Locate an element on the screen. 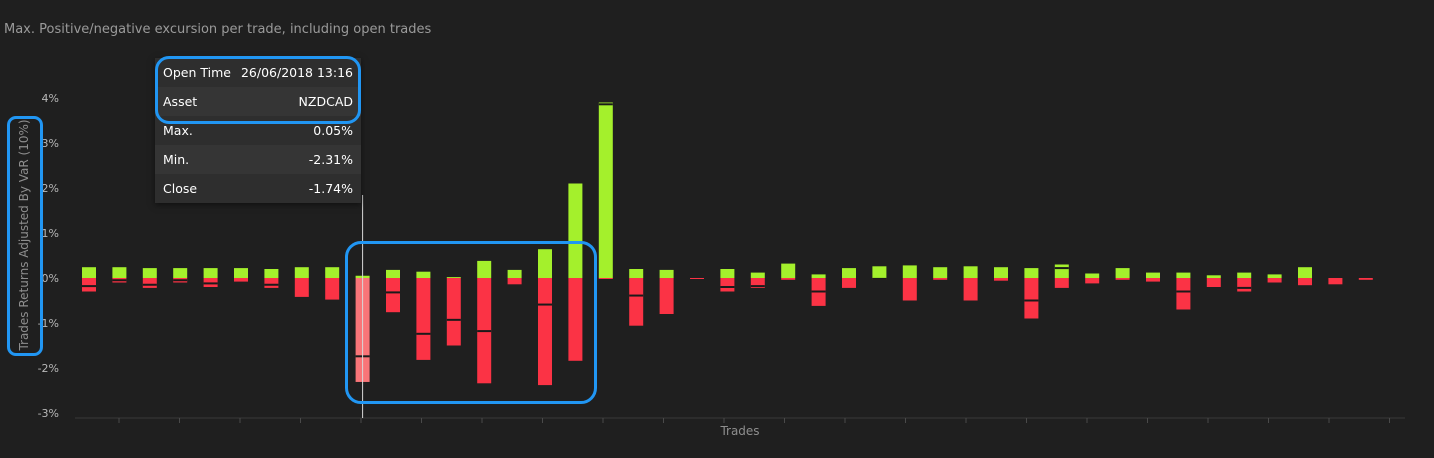  tooltip-value: -1.74% is located at coordinates (330, 188).